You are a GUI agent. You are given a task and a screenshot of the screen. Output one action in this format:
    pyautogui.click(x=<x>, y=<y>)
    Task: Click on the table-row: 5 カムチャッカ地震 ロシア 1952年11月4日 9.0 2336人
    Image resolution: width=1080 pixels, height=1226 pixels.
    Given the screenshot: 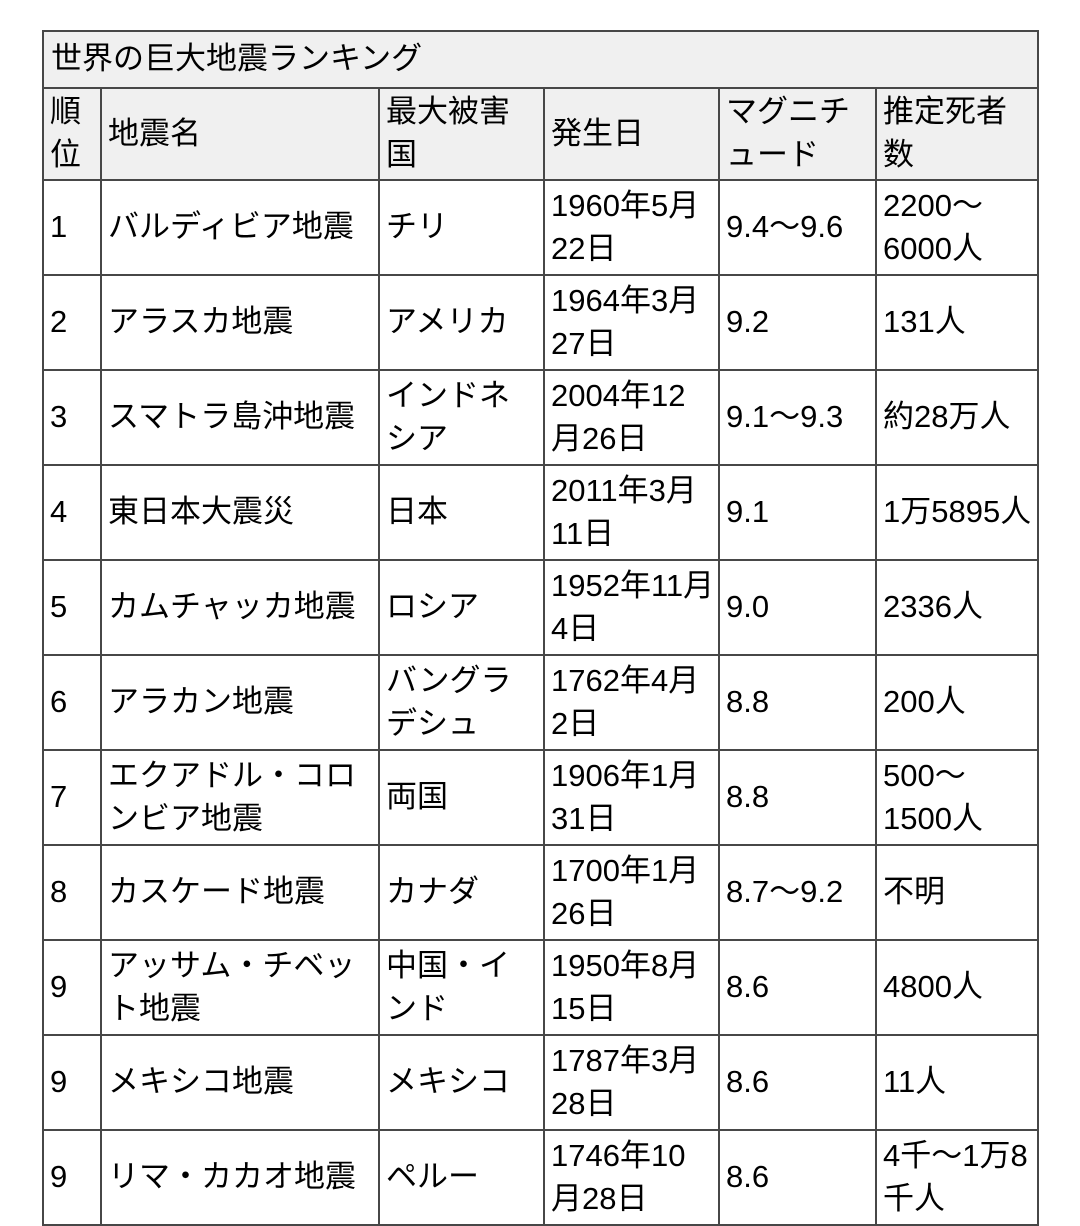 What is the action you would take?
    pyautogui.click(x=541, y=607)
    